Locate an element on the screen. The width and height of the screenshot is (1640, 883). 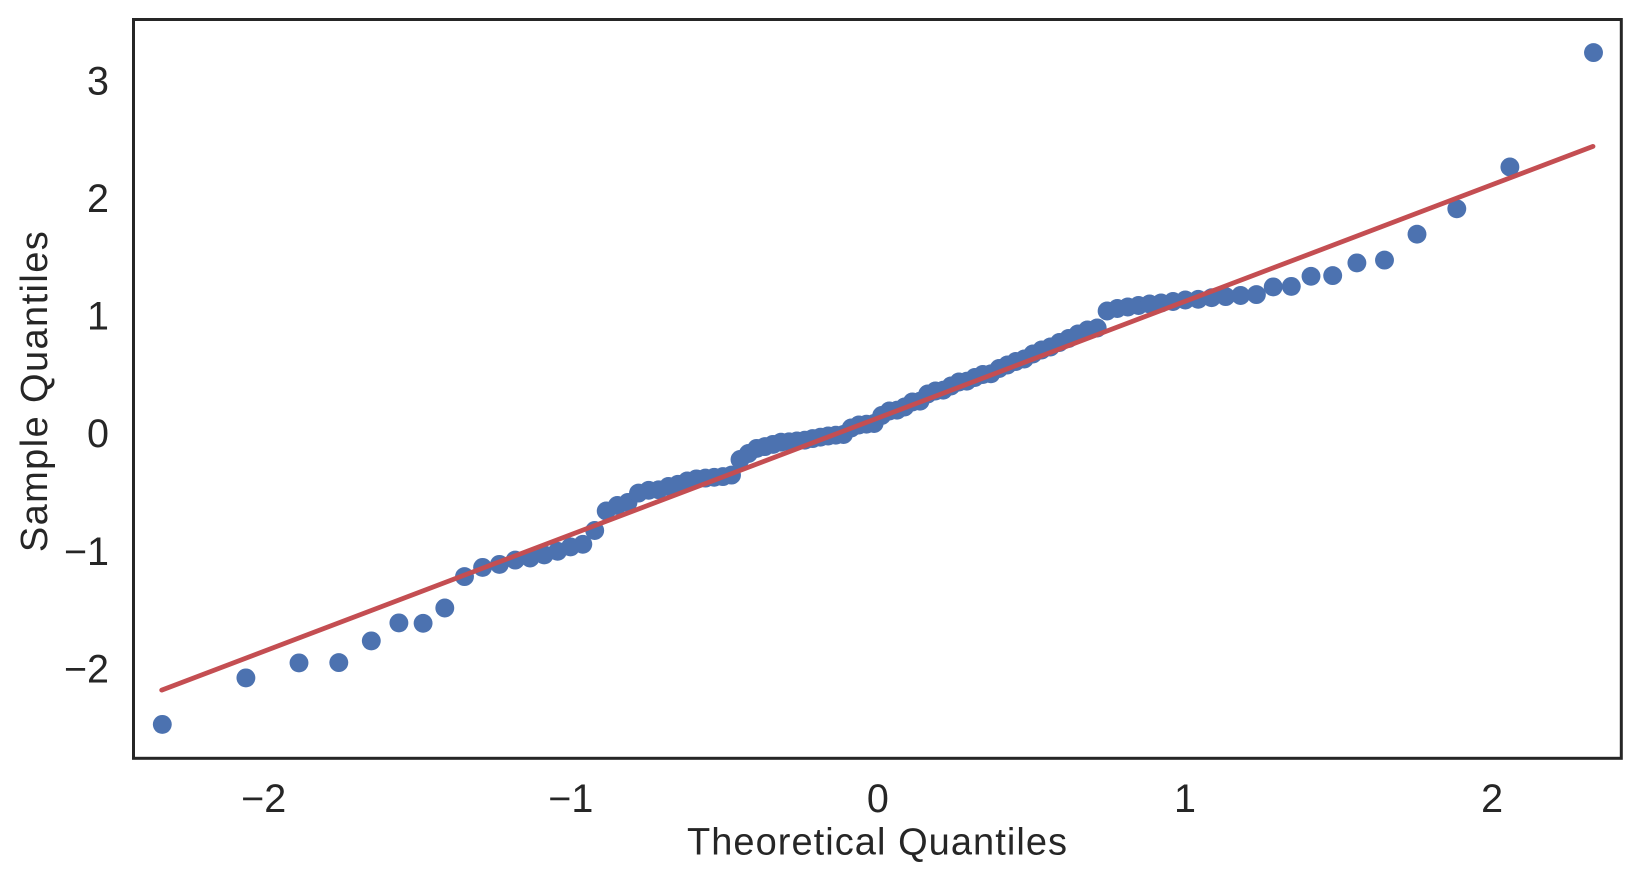
svg-text: Sample Quantiles is located at coordinates (35, 391).